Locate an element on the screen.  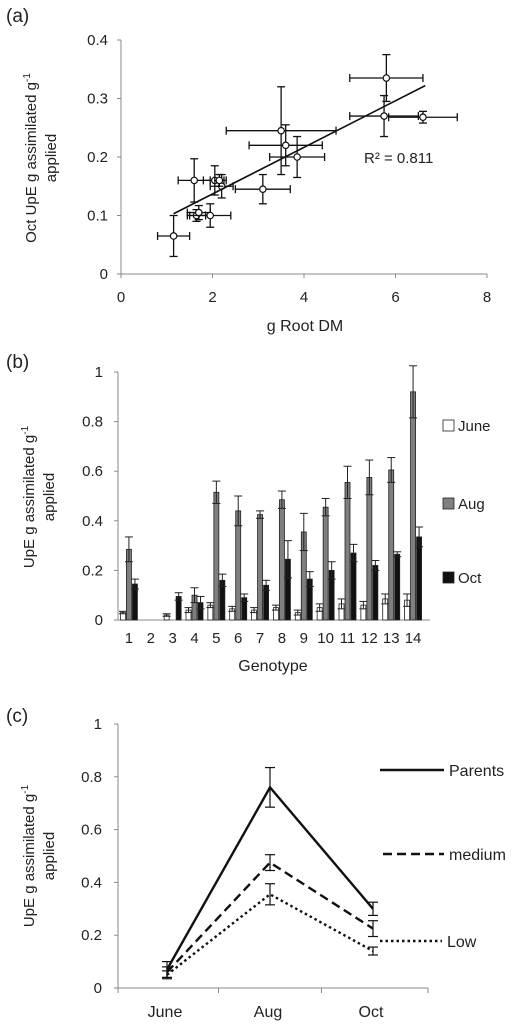
panel-b-x-tick-label: 4 is located at coordinates (194, 638).